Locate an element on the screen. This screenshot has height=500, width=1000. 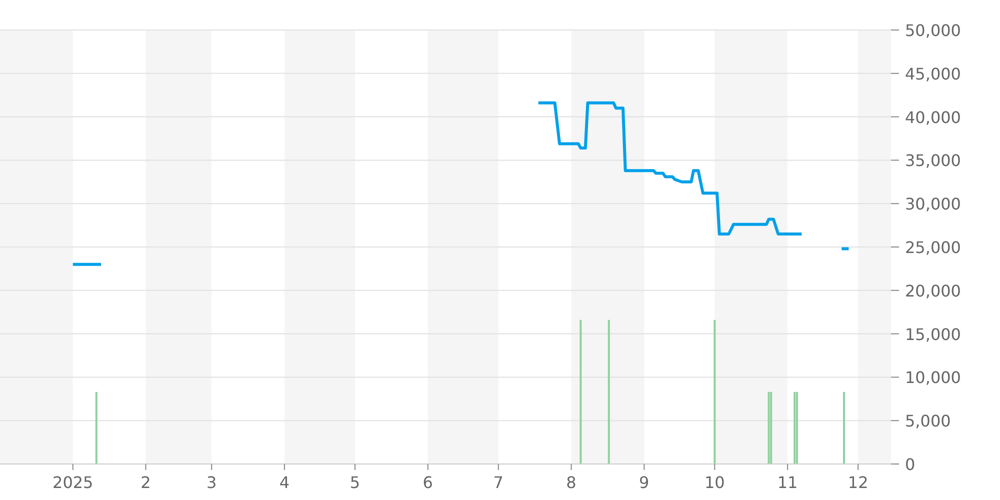
y-tick-label: 35,000 is located at coordinates (933, 160).